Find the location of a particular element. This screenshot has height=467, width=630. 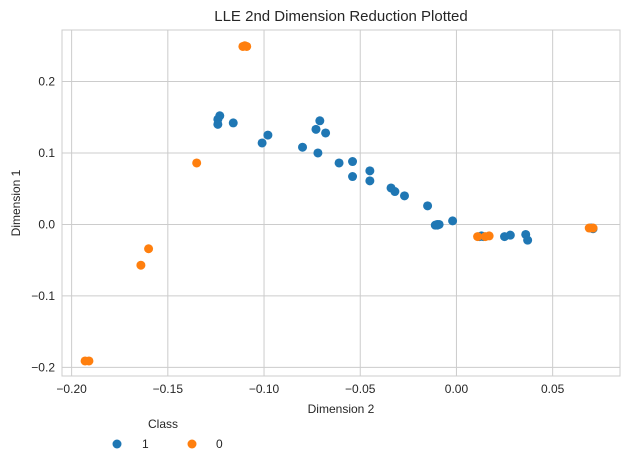

x-tick-label: 0.05 is located at coordinates (553, 389).